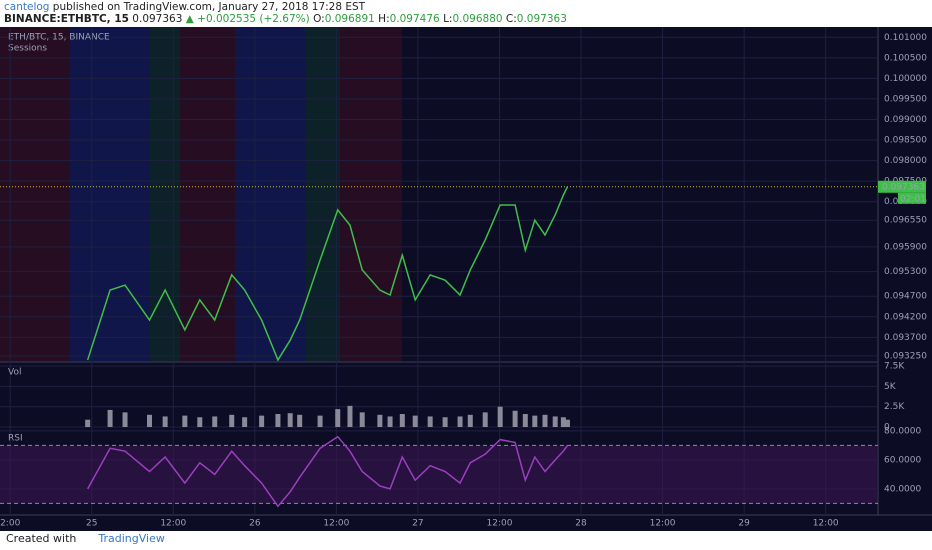 The image size is (932, 550). I want to click on legend-label: ETH/BTC, 15, BINANCE, so click(59, 38).